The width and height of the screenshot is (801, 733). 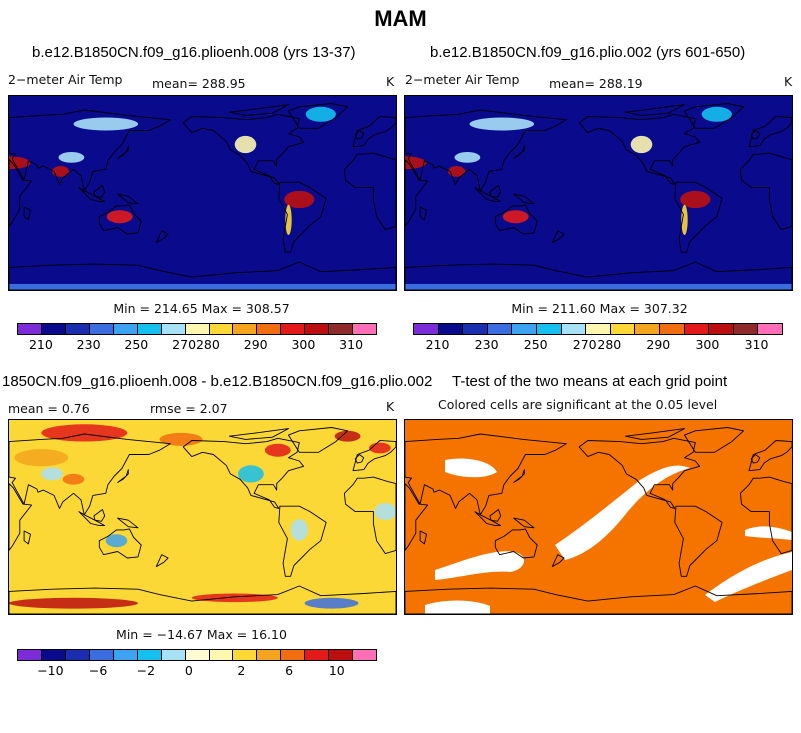 I want to click on land-africa, so click(x=21, y=517).